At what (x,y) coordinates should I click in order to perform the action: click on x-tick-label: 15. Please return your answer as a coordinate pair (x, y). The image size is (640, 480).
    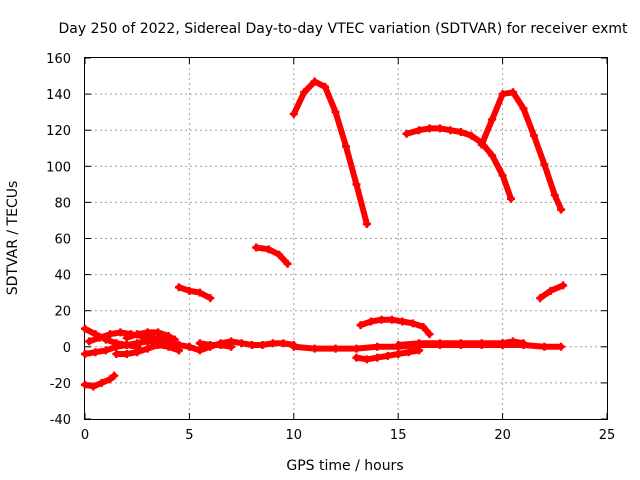
    Looking at the image, I should click on (398, 435).